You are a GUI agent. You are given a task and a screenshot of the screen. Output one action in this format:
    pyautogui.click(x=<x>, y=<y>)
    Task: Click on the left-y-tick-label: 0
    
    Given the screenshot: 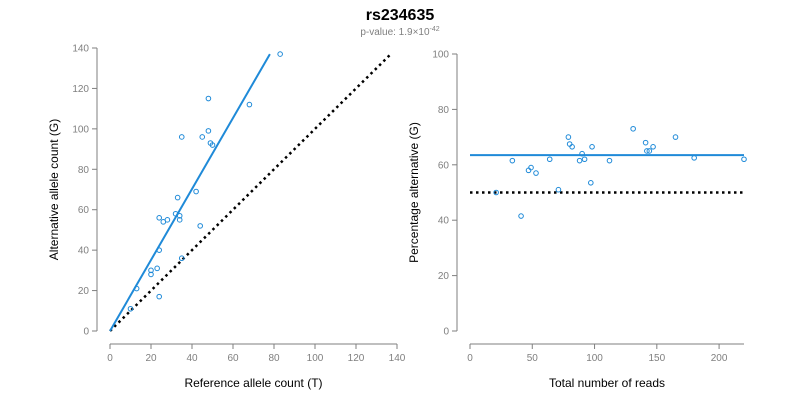 What is the action you would take?
    pyautogui.click(x=86, y=332)
    